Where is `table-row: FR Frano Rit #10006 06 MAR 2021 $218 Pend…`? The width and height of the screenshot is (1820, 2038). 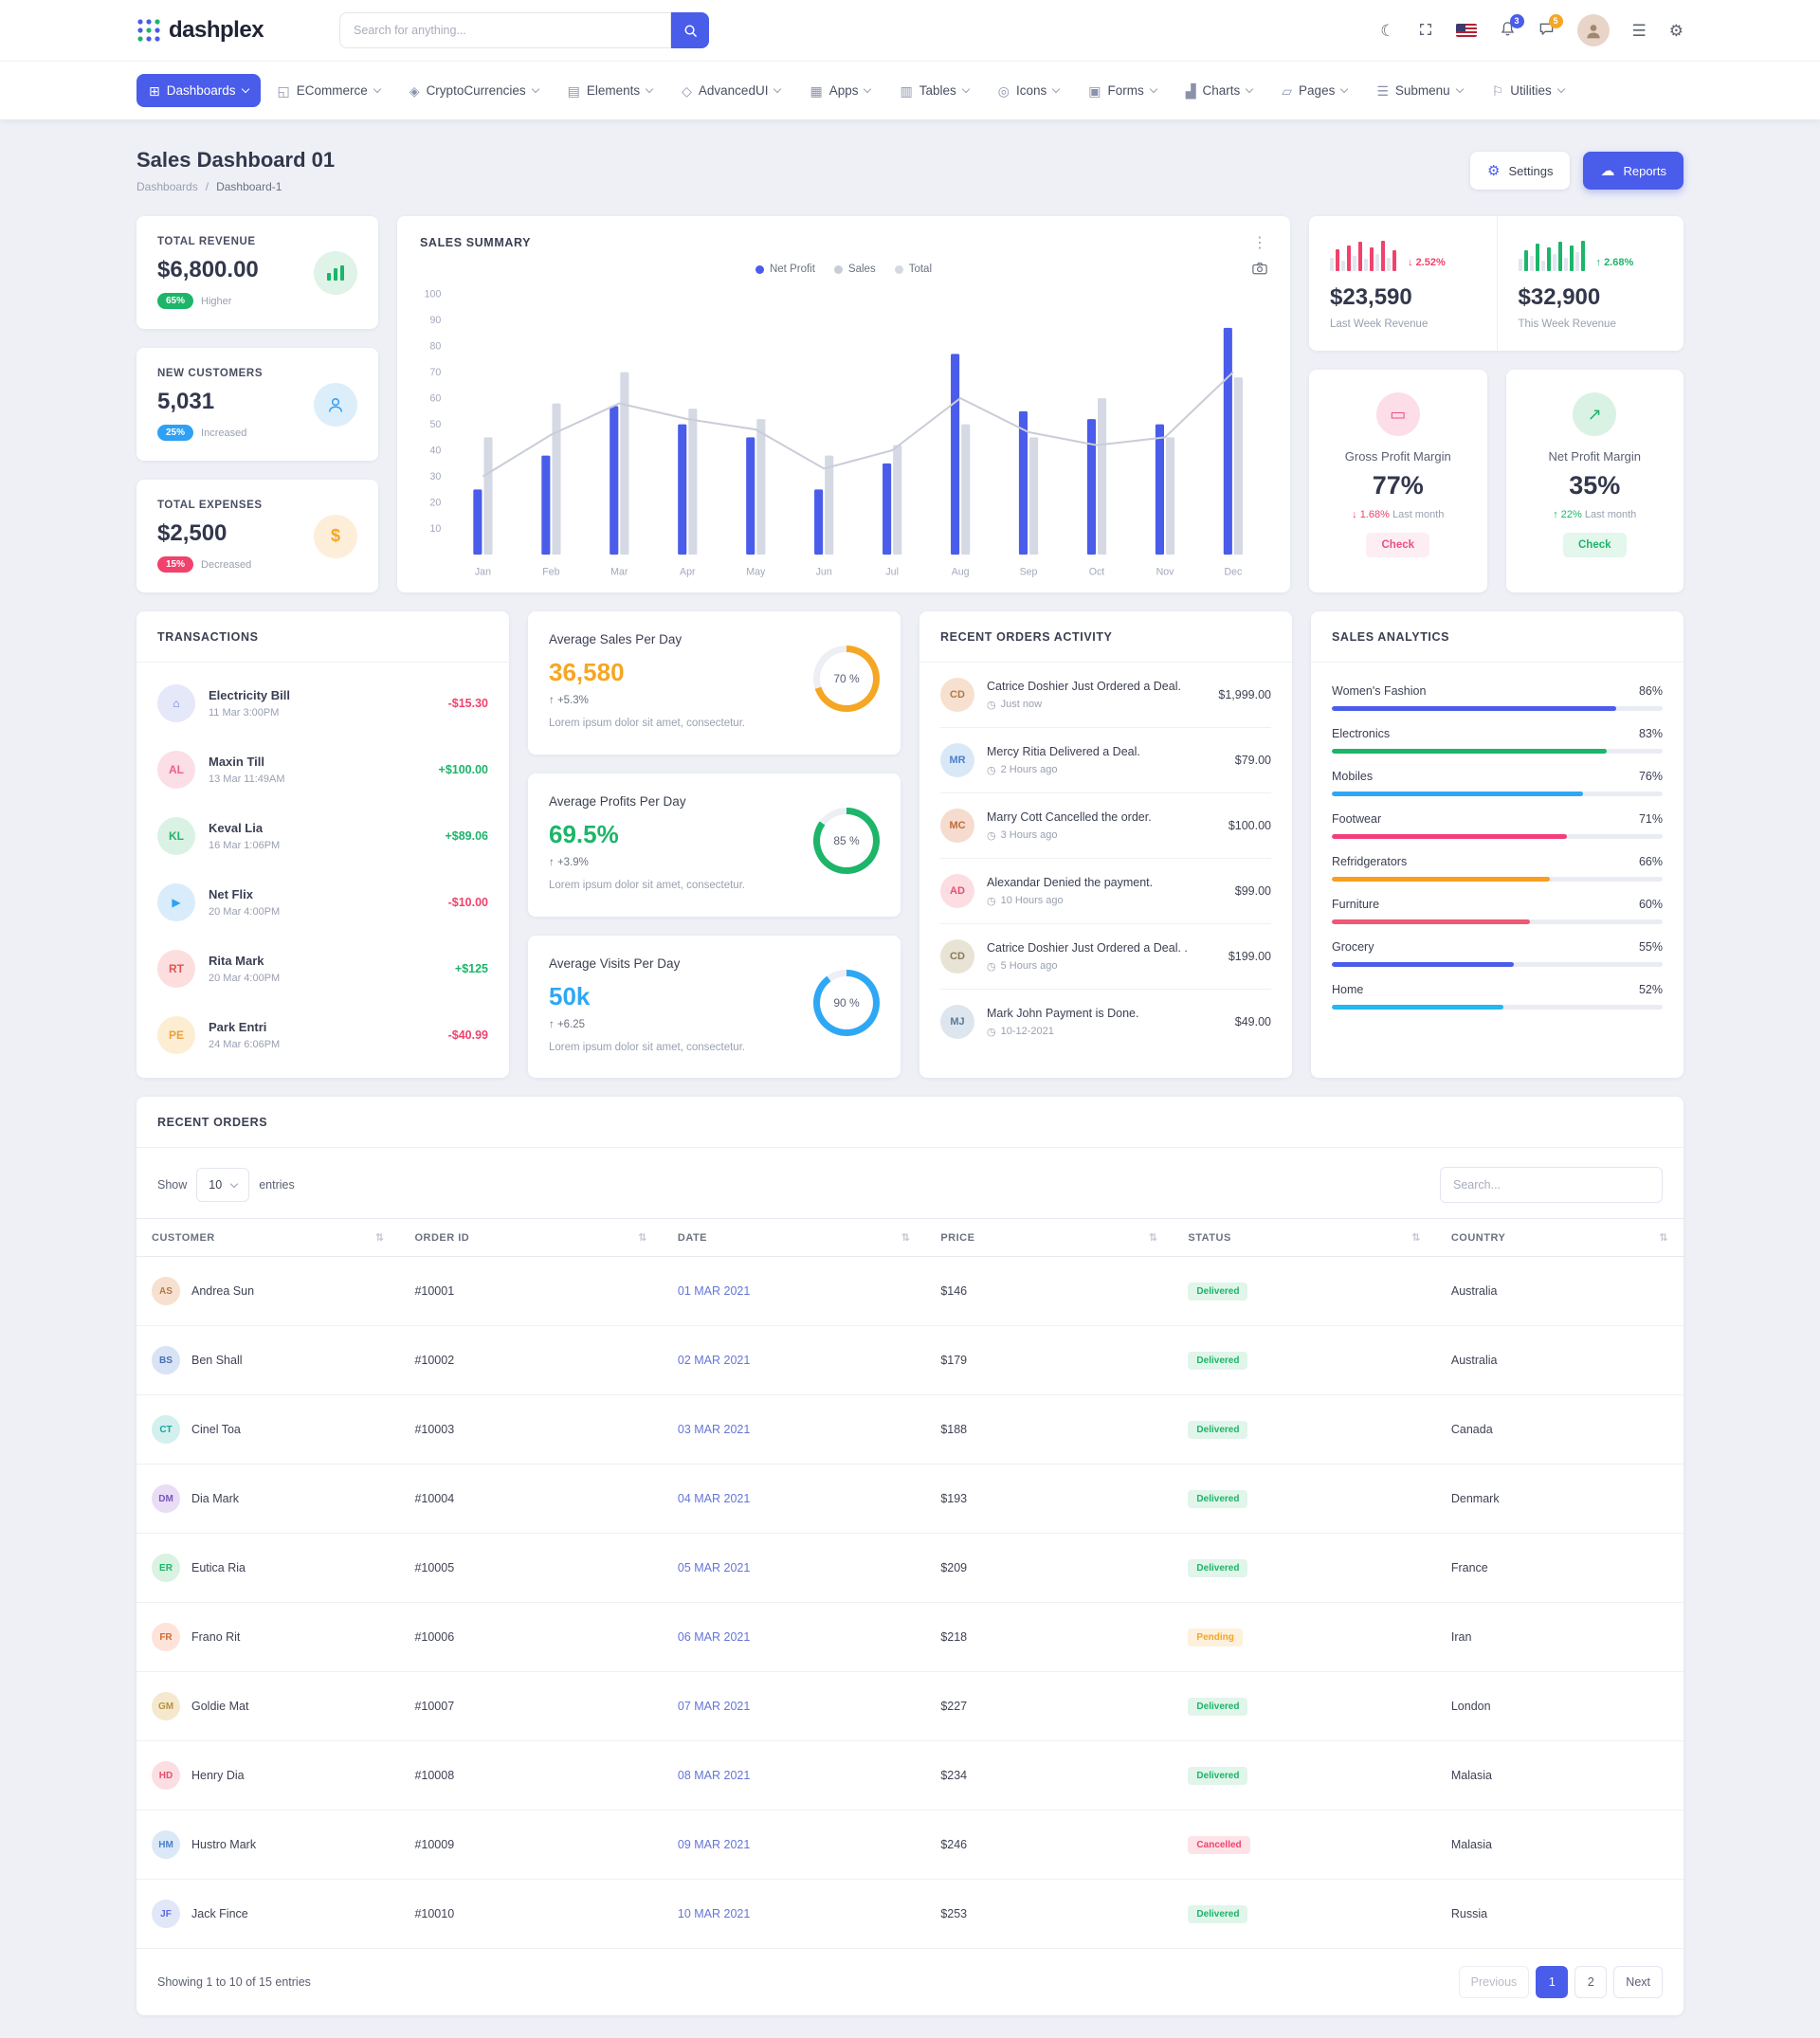
table-row: FR Frano Rit #10006 06 MAR 2021 $218 Pend… is located at coordinates (910, 1637).